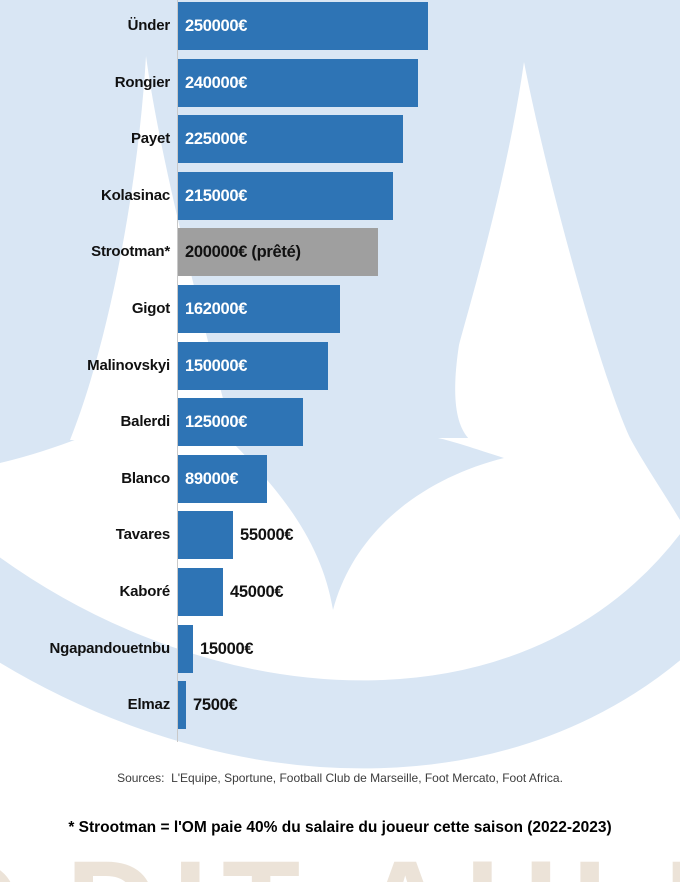  Describe the element at coordinates (149, 25) in the screenshot. I see `player-name-label: Ünder` at that location.